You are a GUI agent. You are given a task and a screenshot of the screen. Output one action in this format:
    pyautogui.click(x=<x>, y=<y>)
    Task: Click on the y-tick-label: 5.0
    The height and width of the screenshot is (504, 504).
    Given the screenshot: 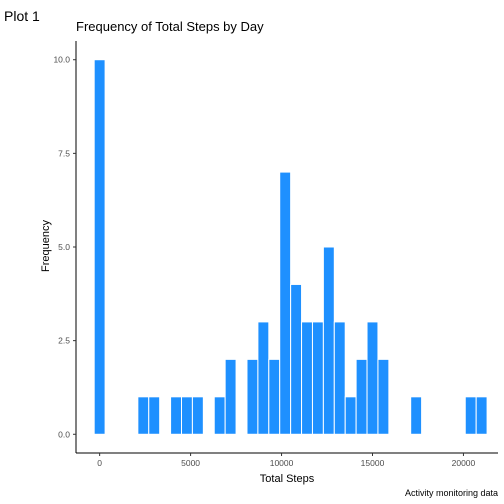 What is the action you would take?
    pyautogui.click(x=64, y=247)
    